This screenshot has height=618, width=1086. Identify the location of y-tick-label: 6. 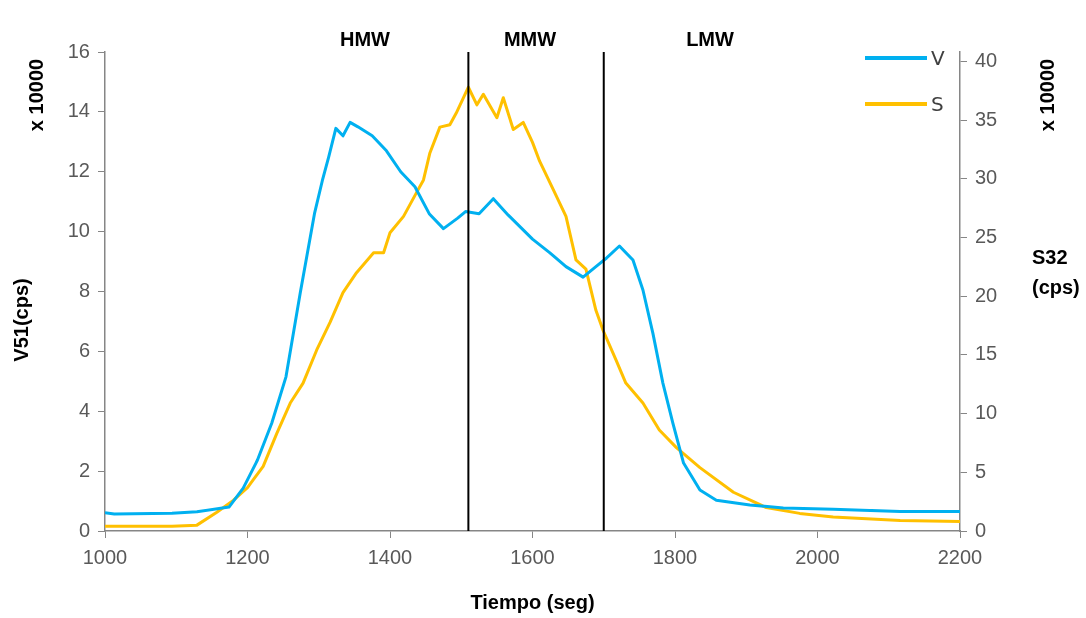
(84, 349).